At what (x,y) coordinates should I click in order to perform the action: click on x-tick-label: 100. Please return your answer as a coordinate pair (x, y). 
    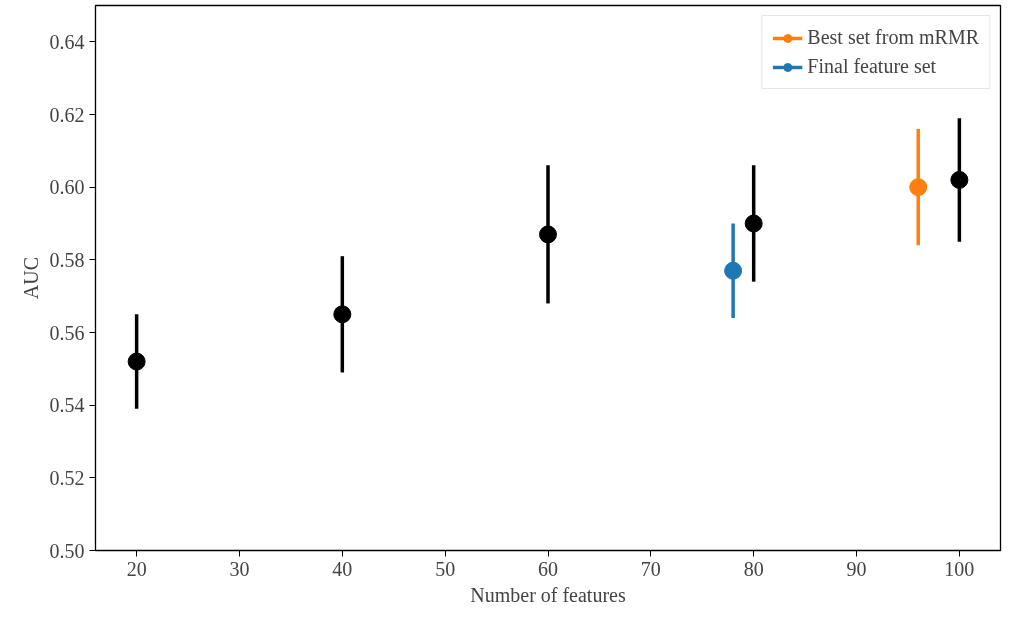
    Looking at the image, I should click on (959, 568).